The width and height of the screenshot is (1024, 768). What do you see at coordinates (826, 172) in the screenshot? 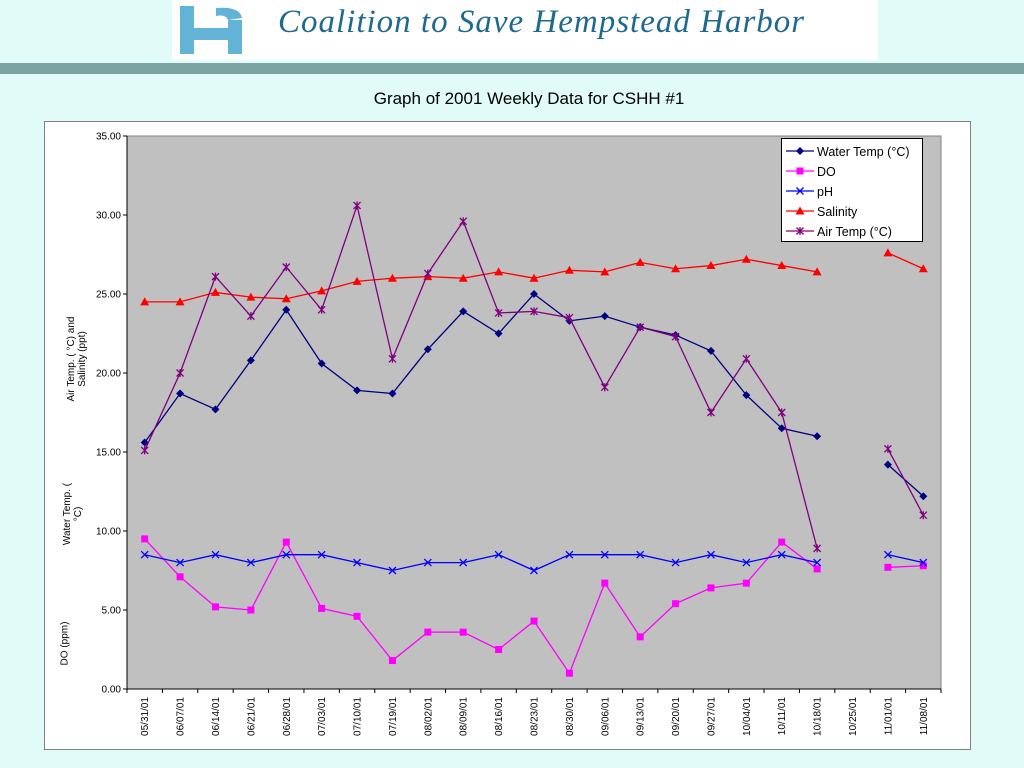
I see `legend-label: DO` at bounding box center [826, 172].